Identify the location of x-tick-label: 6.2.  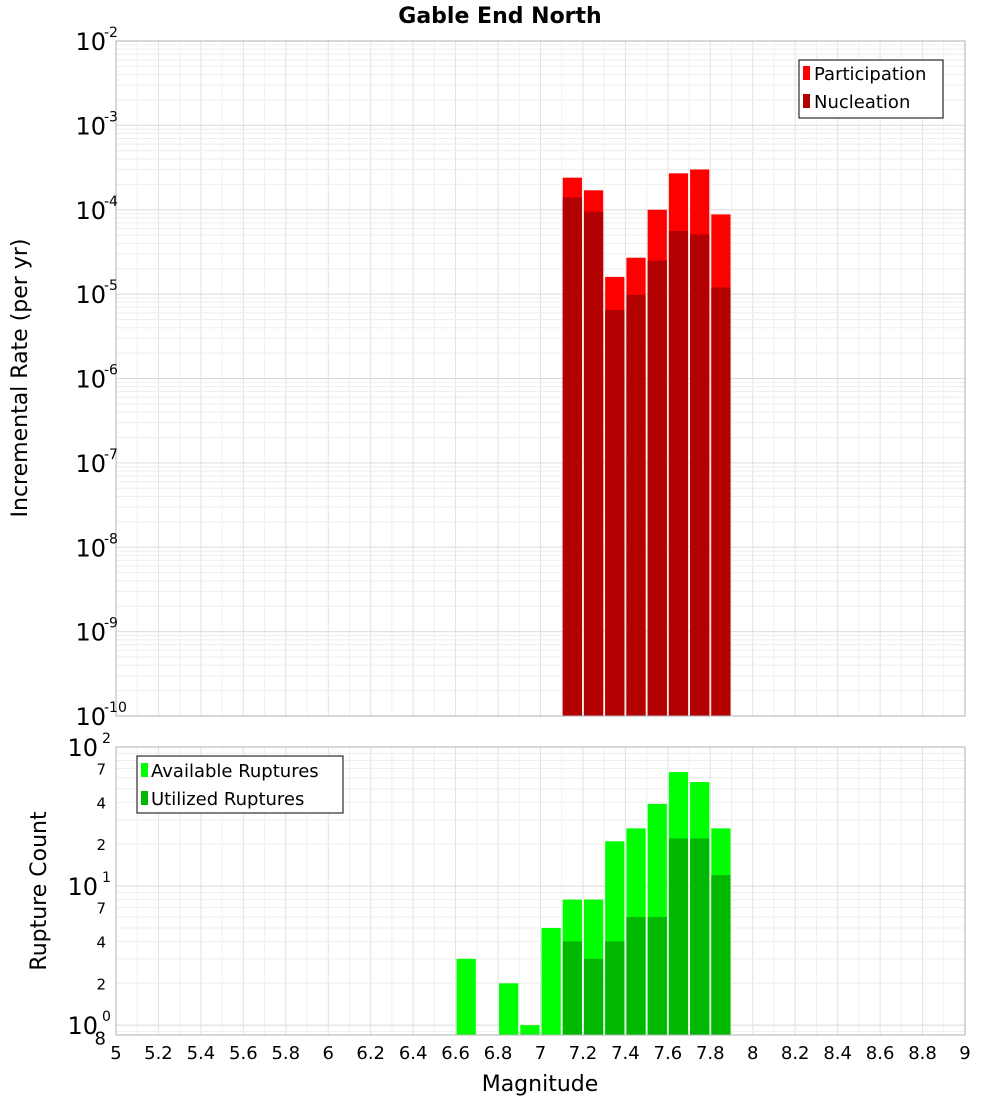
(370, 1053).